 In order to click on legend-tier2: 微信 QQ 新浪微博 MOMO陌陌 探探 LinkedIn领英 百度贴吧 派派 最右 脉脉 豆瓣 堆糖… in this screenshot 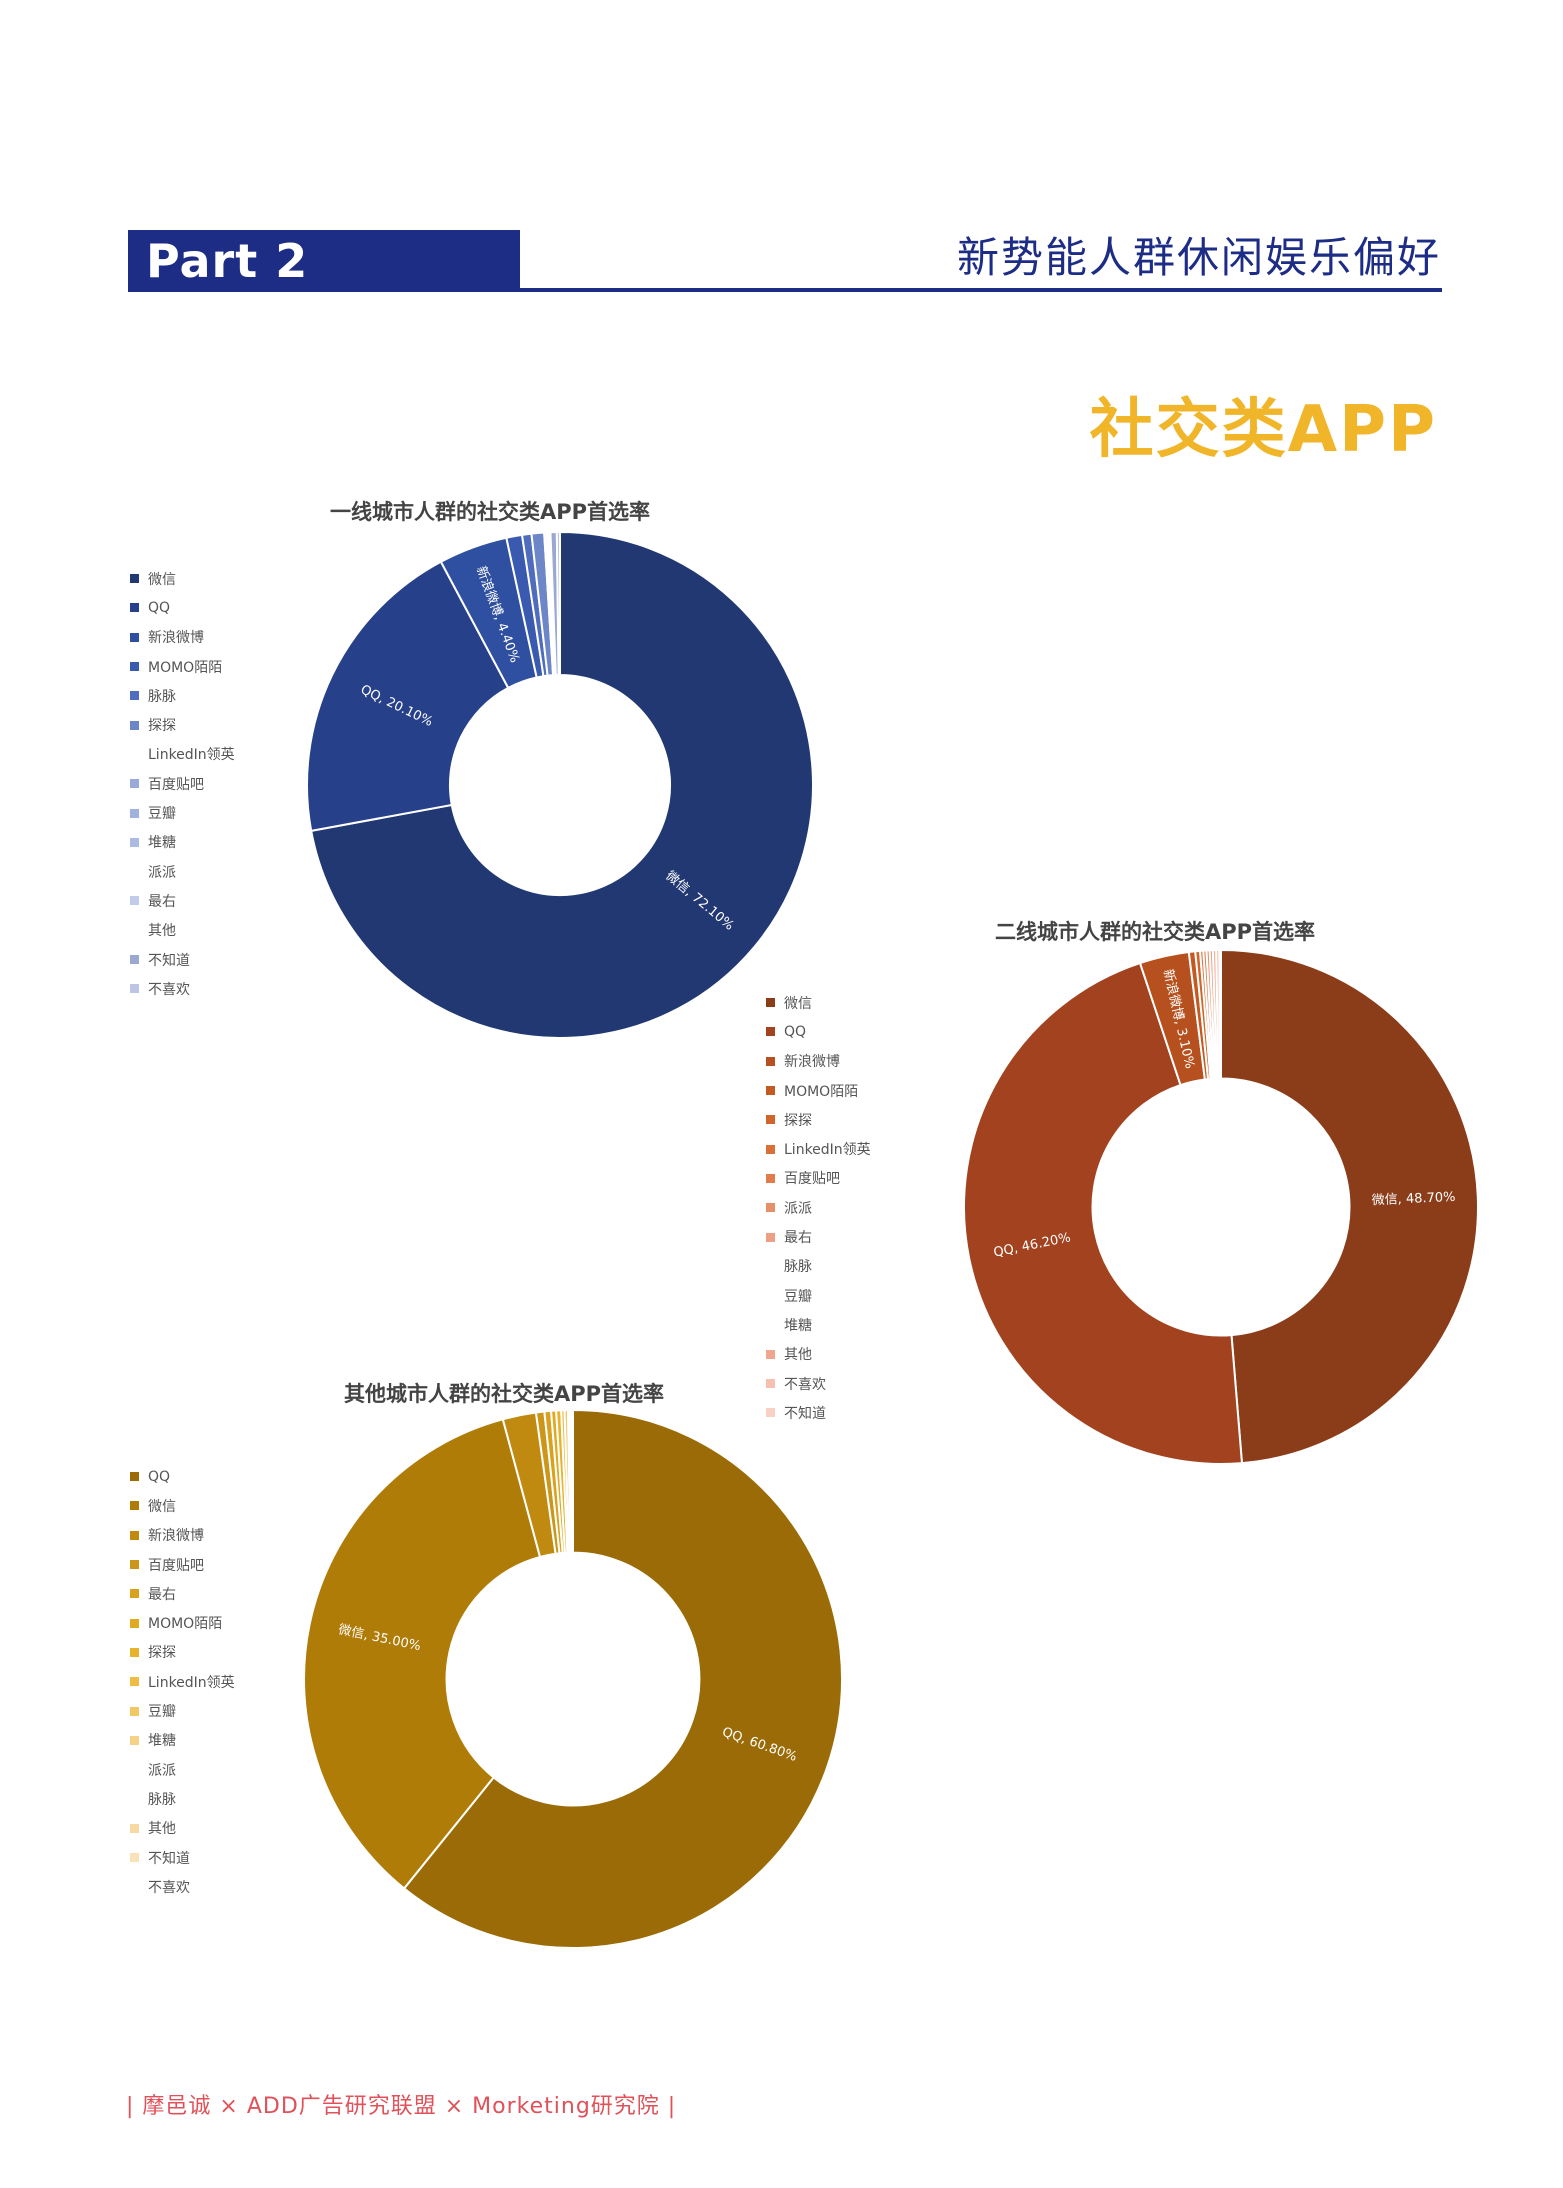, I will do `click(818, 1207)`.